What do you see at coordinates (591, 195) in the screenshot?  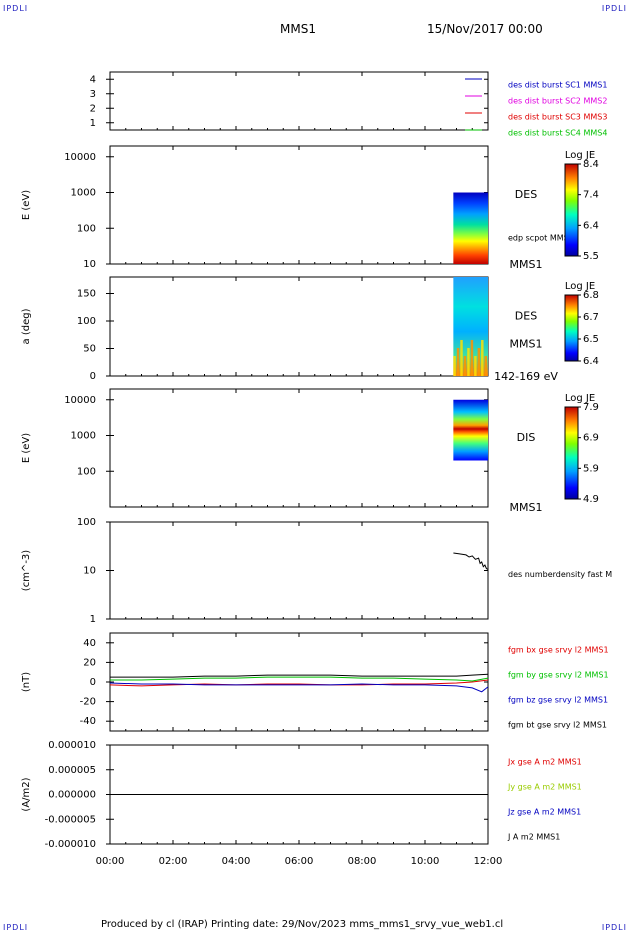 I see `colorbar-tick-label: 7.4` at bounding box center [591, 195].